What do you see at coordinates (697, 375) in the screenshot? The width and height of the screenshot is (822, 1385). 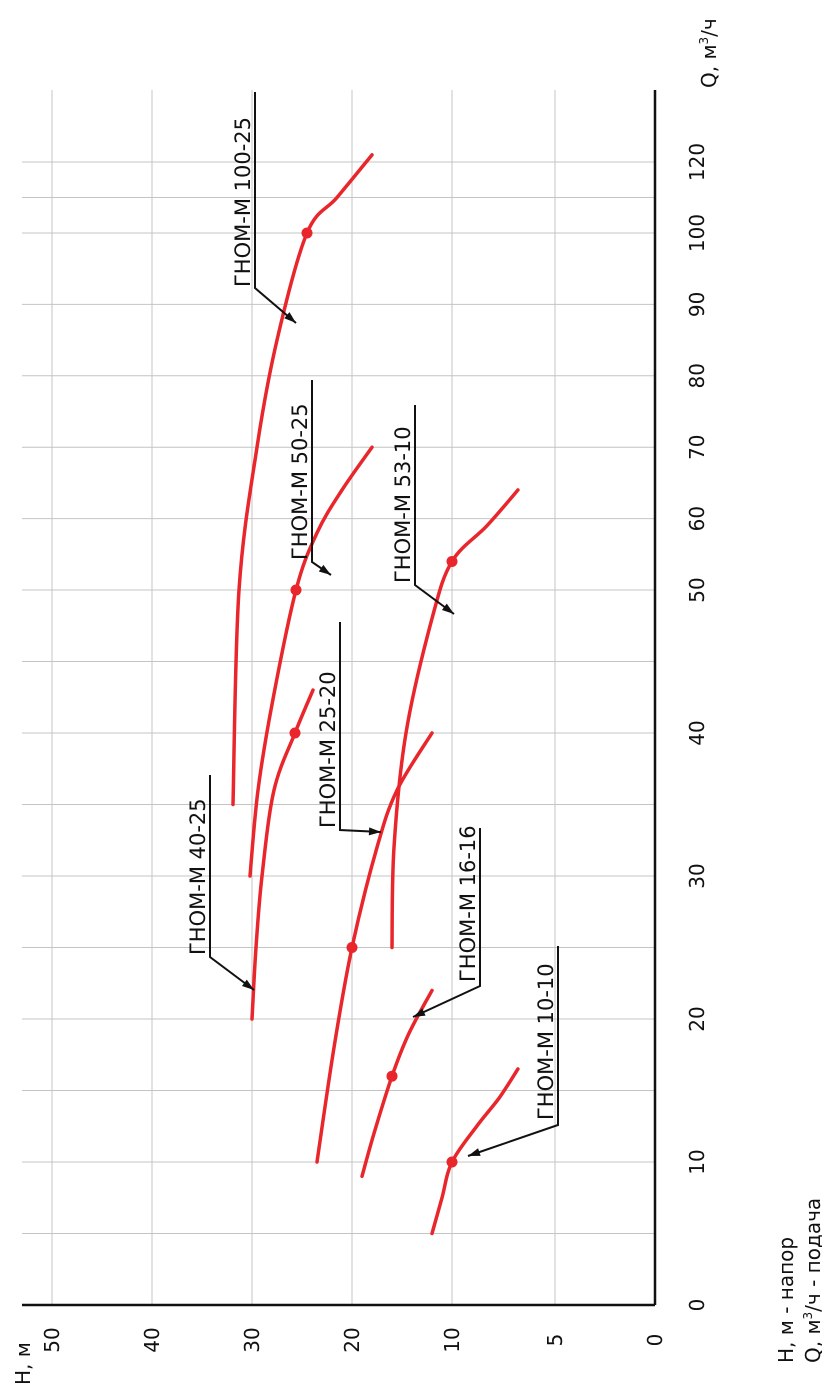 I see `x-tick-label: 80` at bounding box center [697, 375].